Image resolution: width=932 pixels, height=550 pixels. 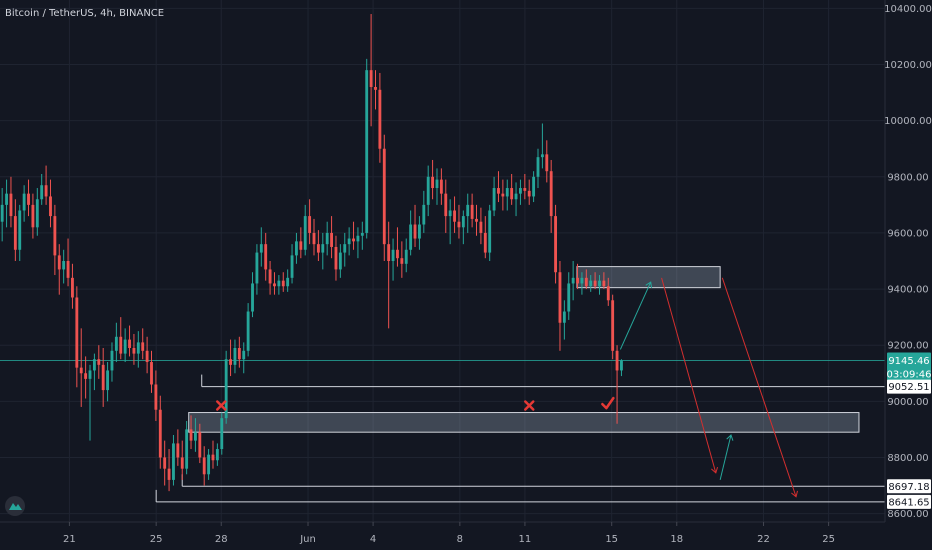 What do you see at coordinates (221, 539) in the screenshot?
I see `time-tick-label: 28` at bounding box center [221, 539].